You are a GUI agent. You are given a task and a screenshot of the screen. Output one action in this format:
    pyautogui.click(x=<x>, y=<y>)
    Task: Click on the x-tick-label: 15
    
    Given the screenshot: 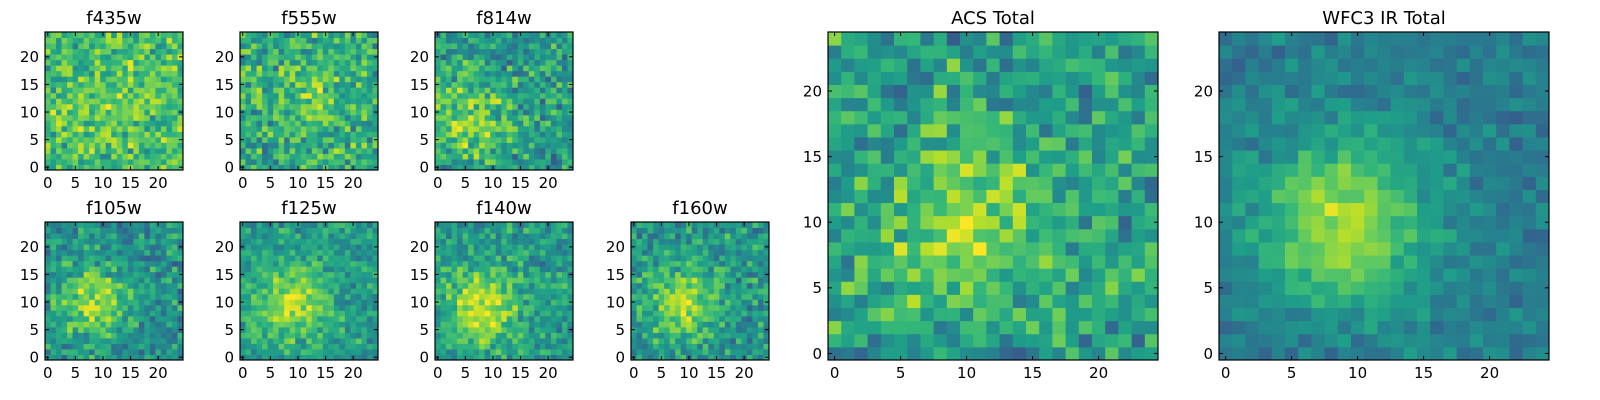 What is the action you would take?
    pyautogui.click(x=325, y=373)
    